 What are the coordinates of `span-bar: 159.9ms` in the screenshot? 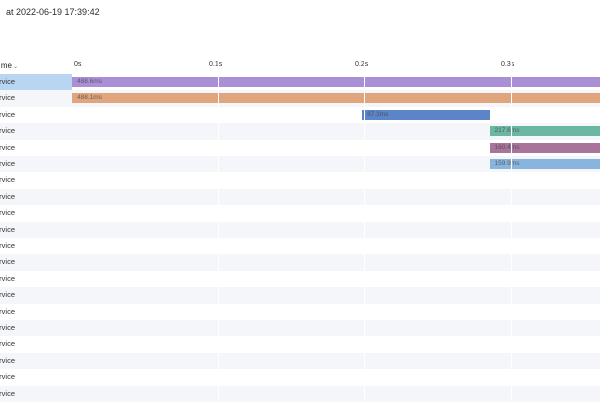 It's located at (544, 164).